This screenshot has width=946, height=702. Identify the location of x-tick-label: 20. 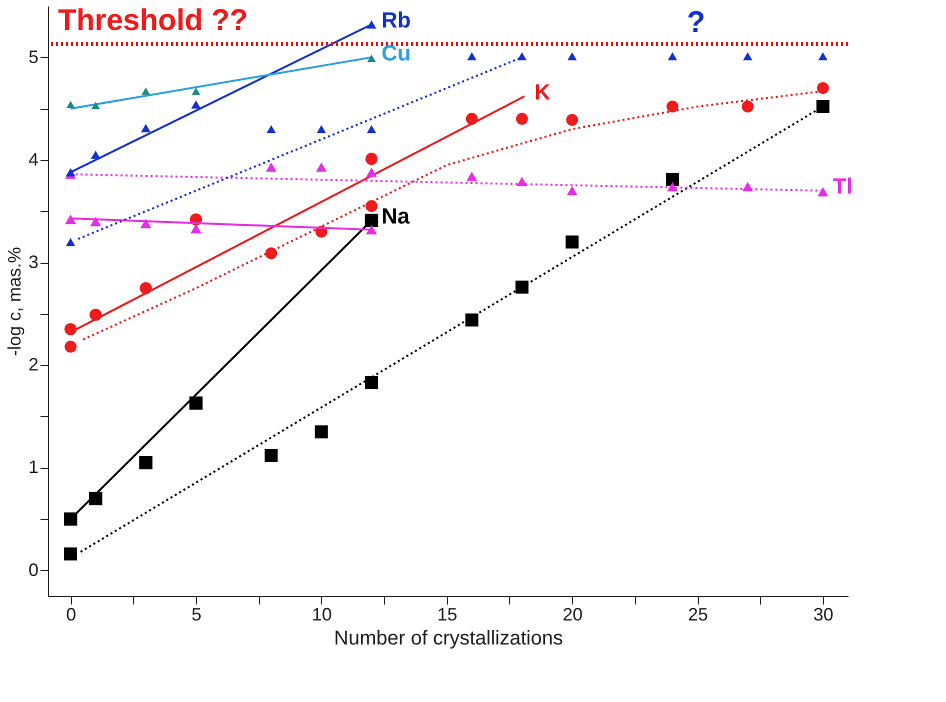
(572, 614).